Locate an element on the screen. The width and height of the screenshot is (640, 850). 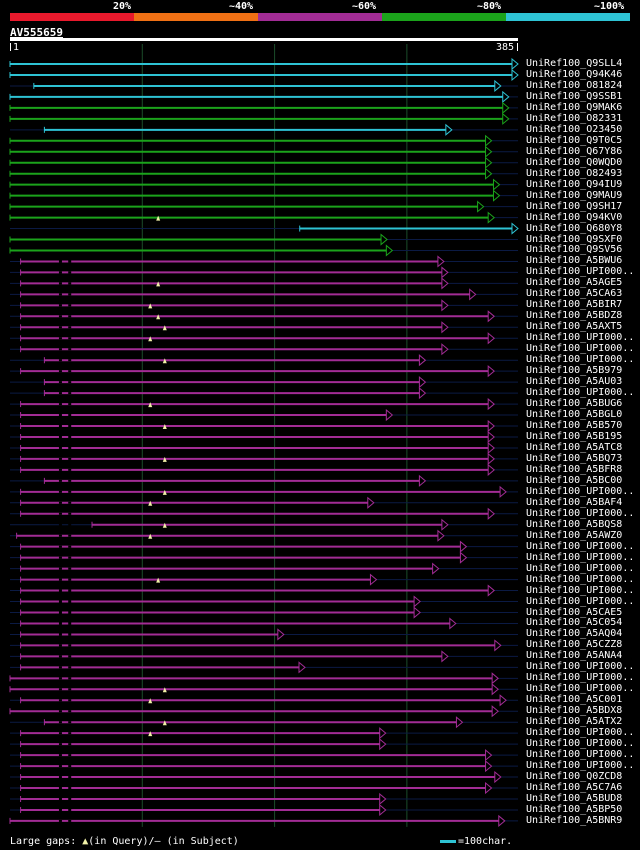
hit-label: UniRef100_A5ATC8 is located at coordinates (574, 447).